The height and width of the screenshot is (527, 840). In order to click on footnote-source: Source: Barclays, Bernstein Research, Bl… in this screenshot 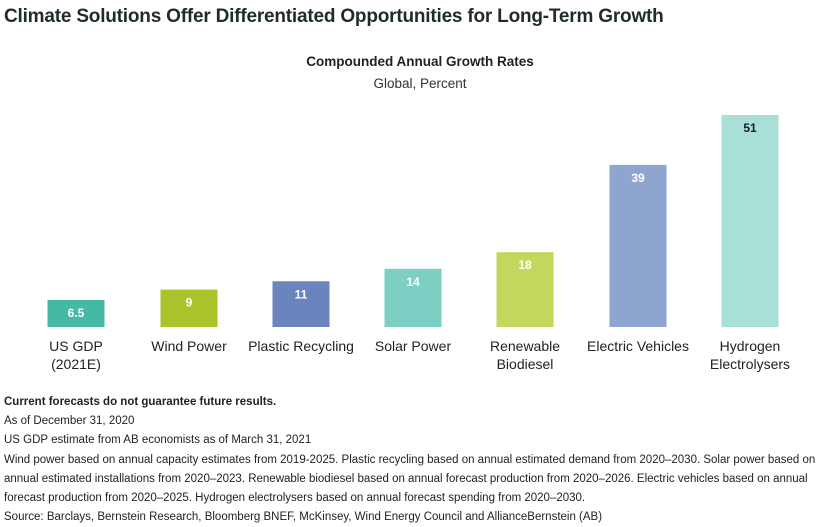, I will do `click(303, 517)`.